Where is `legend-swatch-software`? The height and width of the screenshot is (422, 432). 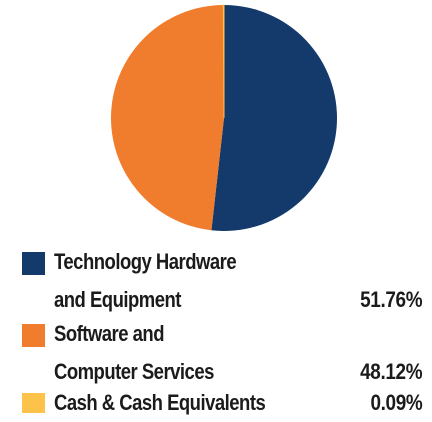
legend-swatch-software is located at coordinates (33, 335).